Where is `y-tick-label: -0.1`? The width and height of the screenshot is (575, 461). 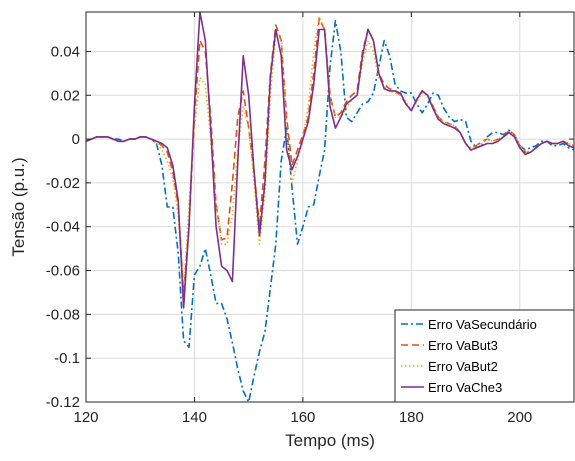
y-tick-label: -0.1 is located at coordinates (67, 358).